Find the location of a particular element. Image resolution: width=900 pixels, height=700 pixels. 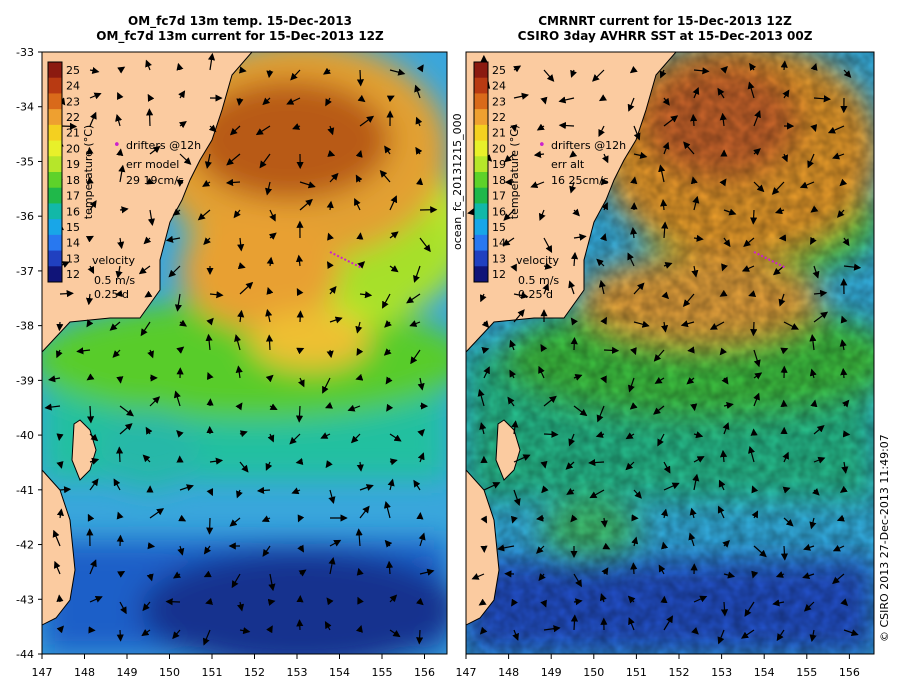

x-tick-label: 149 is located at coordinates (551, 672).